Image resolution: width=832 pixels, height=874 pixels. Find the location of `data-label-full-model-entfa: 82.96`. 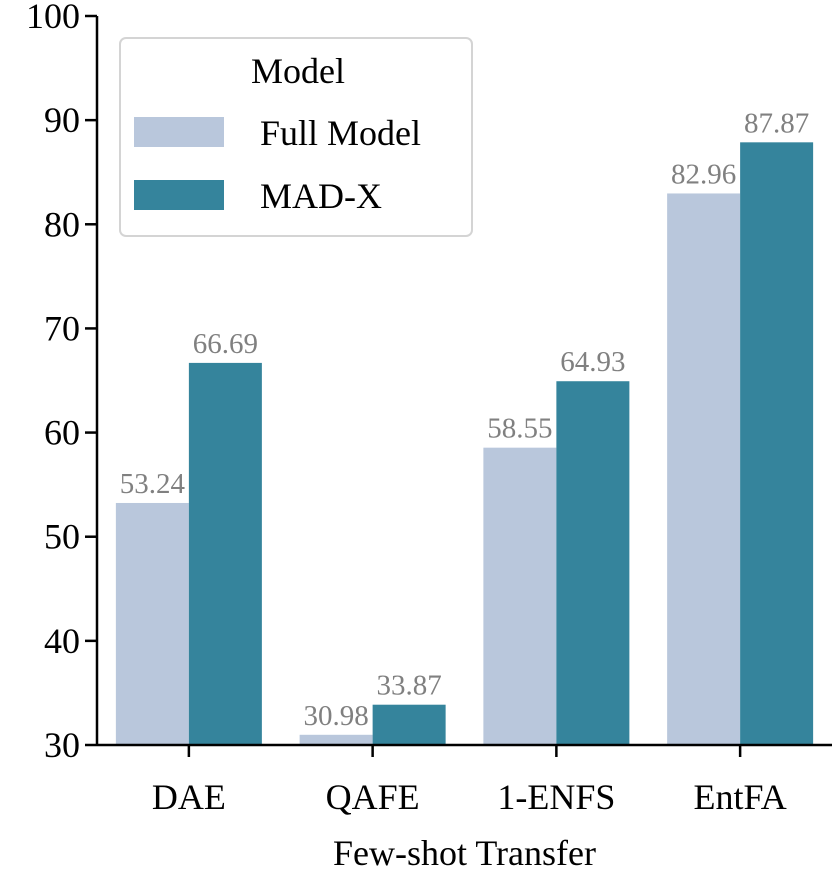

data-label-full-model-entfa: 82.96 is located at coordinates (703, 174).